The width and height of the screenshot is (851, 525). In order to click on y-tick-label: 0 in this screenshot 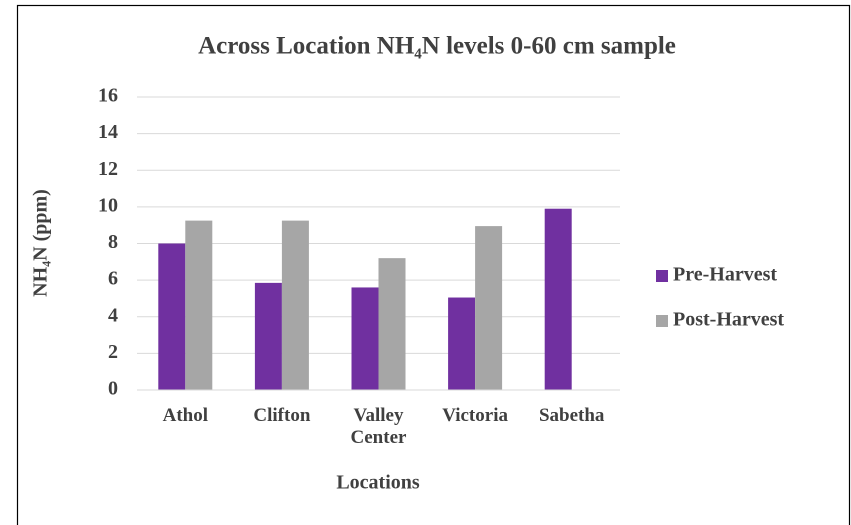, I will do `click(113, 389)`.